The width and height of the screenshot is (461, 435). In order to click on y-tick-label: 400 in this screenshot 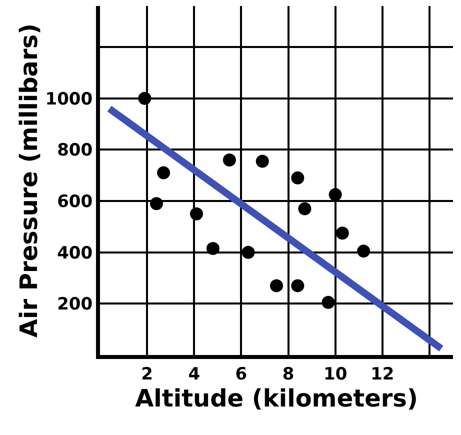, I will do `click(75, 253)`.